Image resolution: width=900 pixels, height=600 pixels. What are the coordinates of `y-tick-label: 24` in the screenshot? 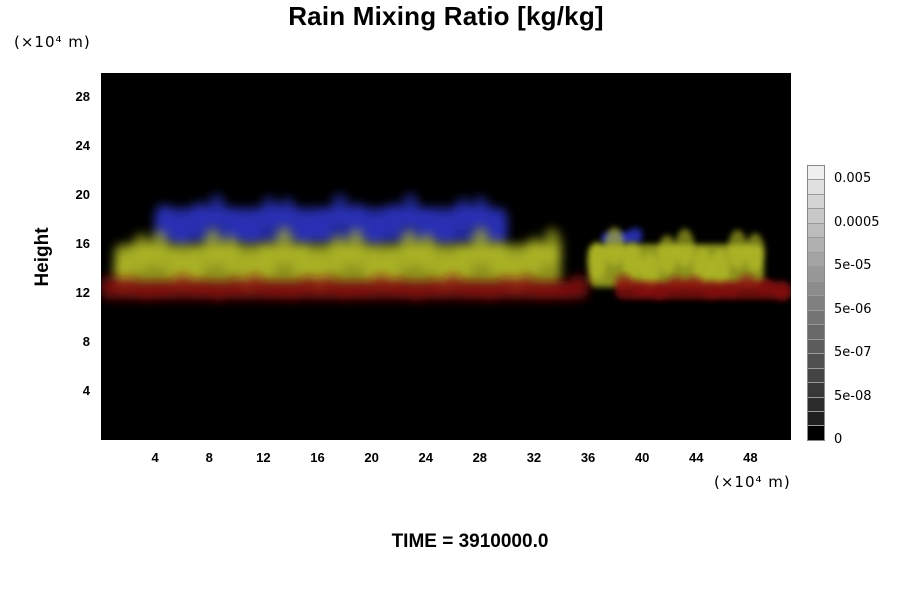 It's located at (82, 146).